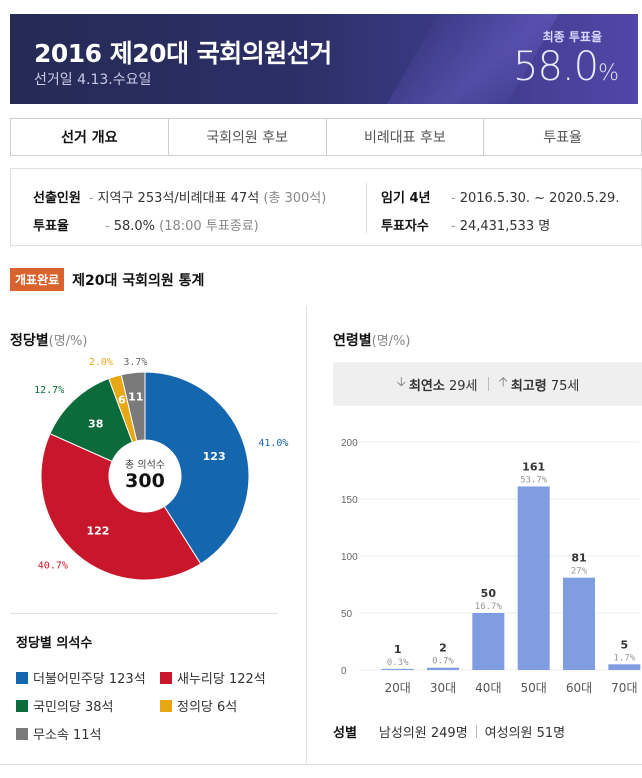  I want to click on bar-value-label: 5, so click(625, 644).